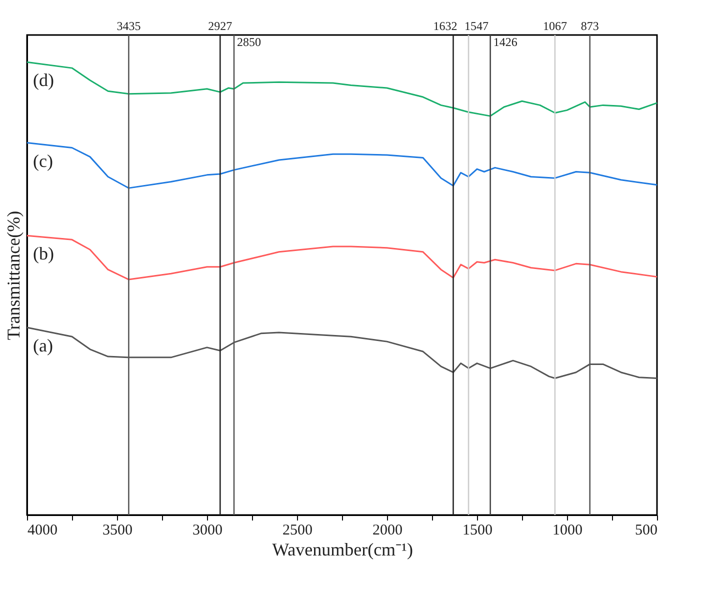 This screenshot has height=596, width=701. What do you see at coordinates (589, 26) in the screenshot?
I see `ref-line-label: 873` at bounding box center [589, 26].